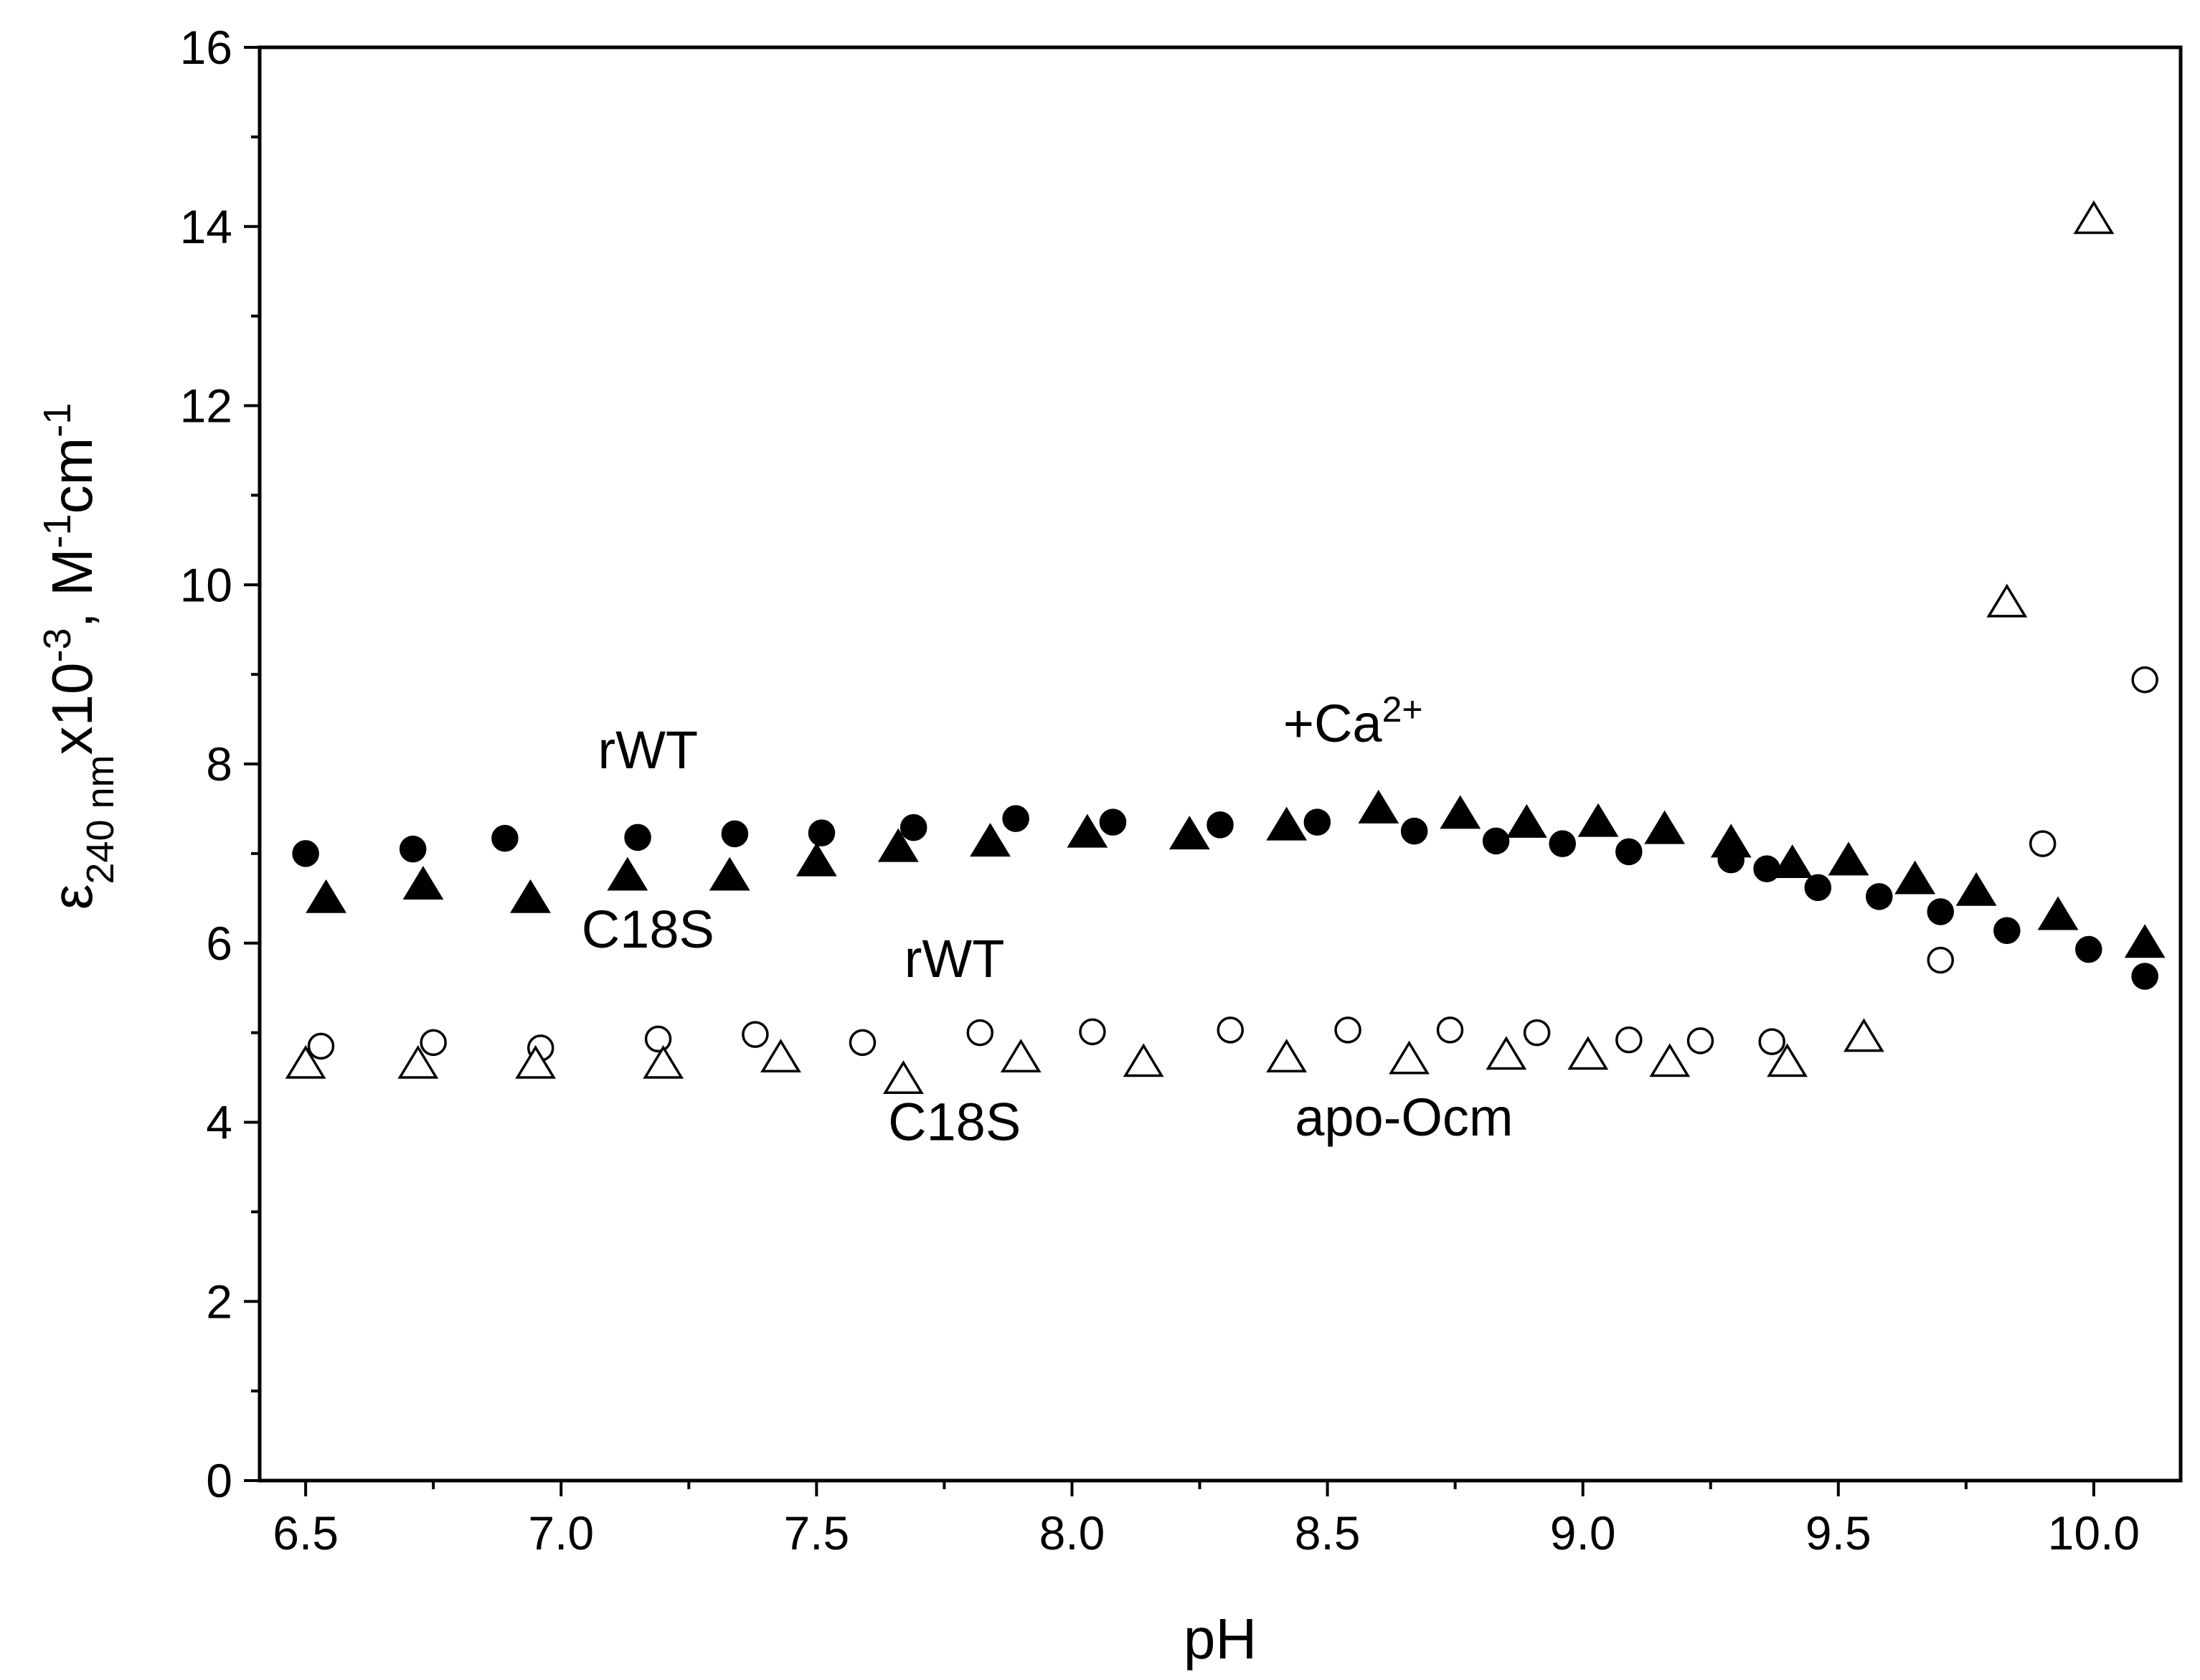 Image resolution: width=2200 pixels, height=1680 pixels. What do you see at coordinates (1583, 1532) in the screenshot?
I see `x-tick-label: 9.0` at bounding box center [1583, 1532].